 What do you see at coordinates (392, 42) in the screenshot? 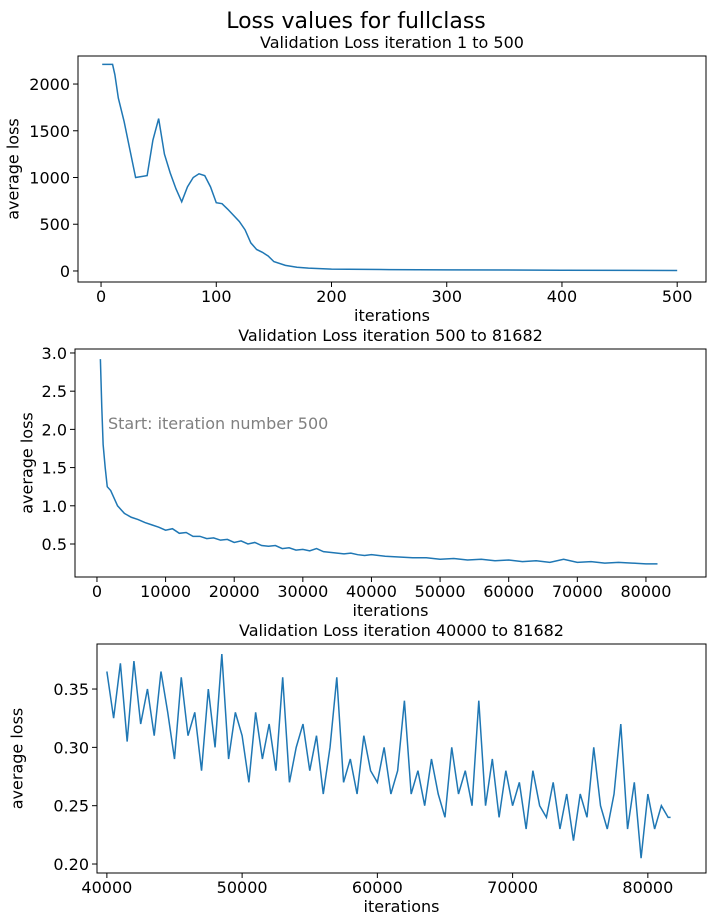
I see `chart-title: Validation Loss iteration 1 to 500` at bounding box center [392, 42].